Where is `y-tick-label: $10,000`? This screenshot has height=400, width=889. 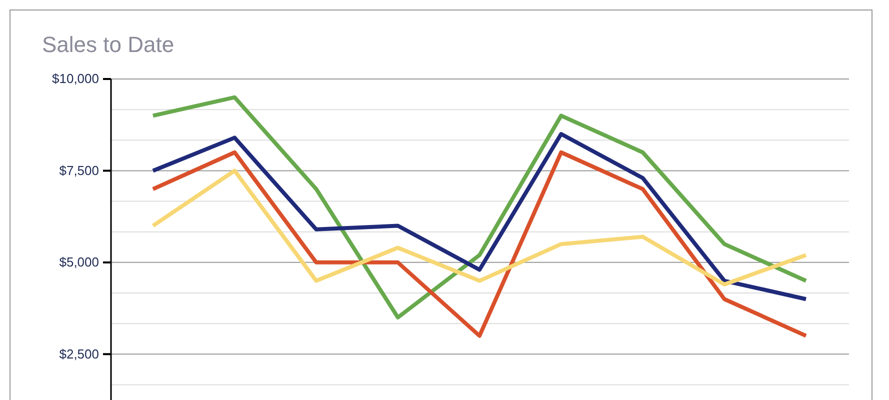
y-tick-label: $10,000 is located at coordinates (75, 78).